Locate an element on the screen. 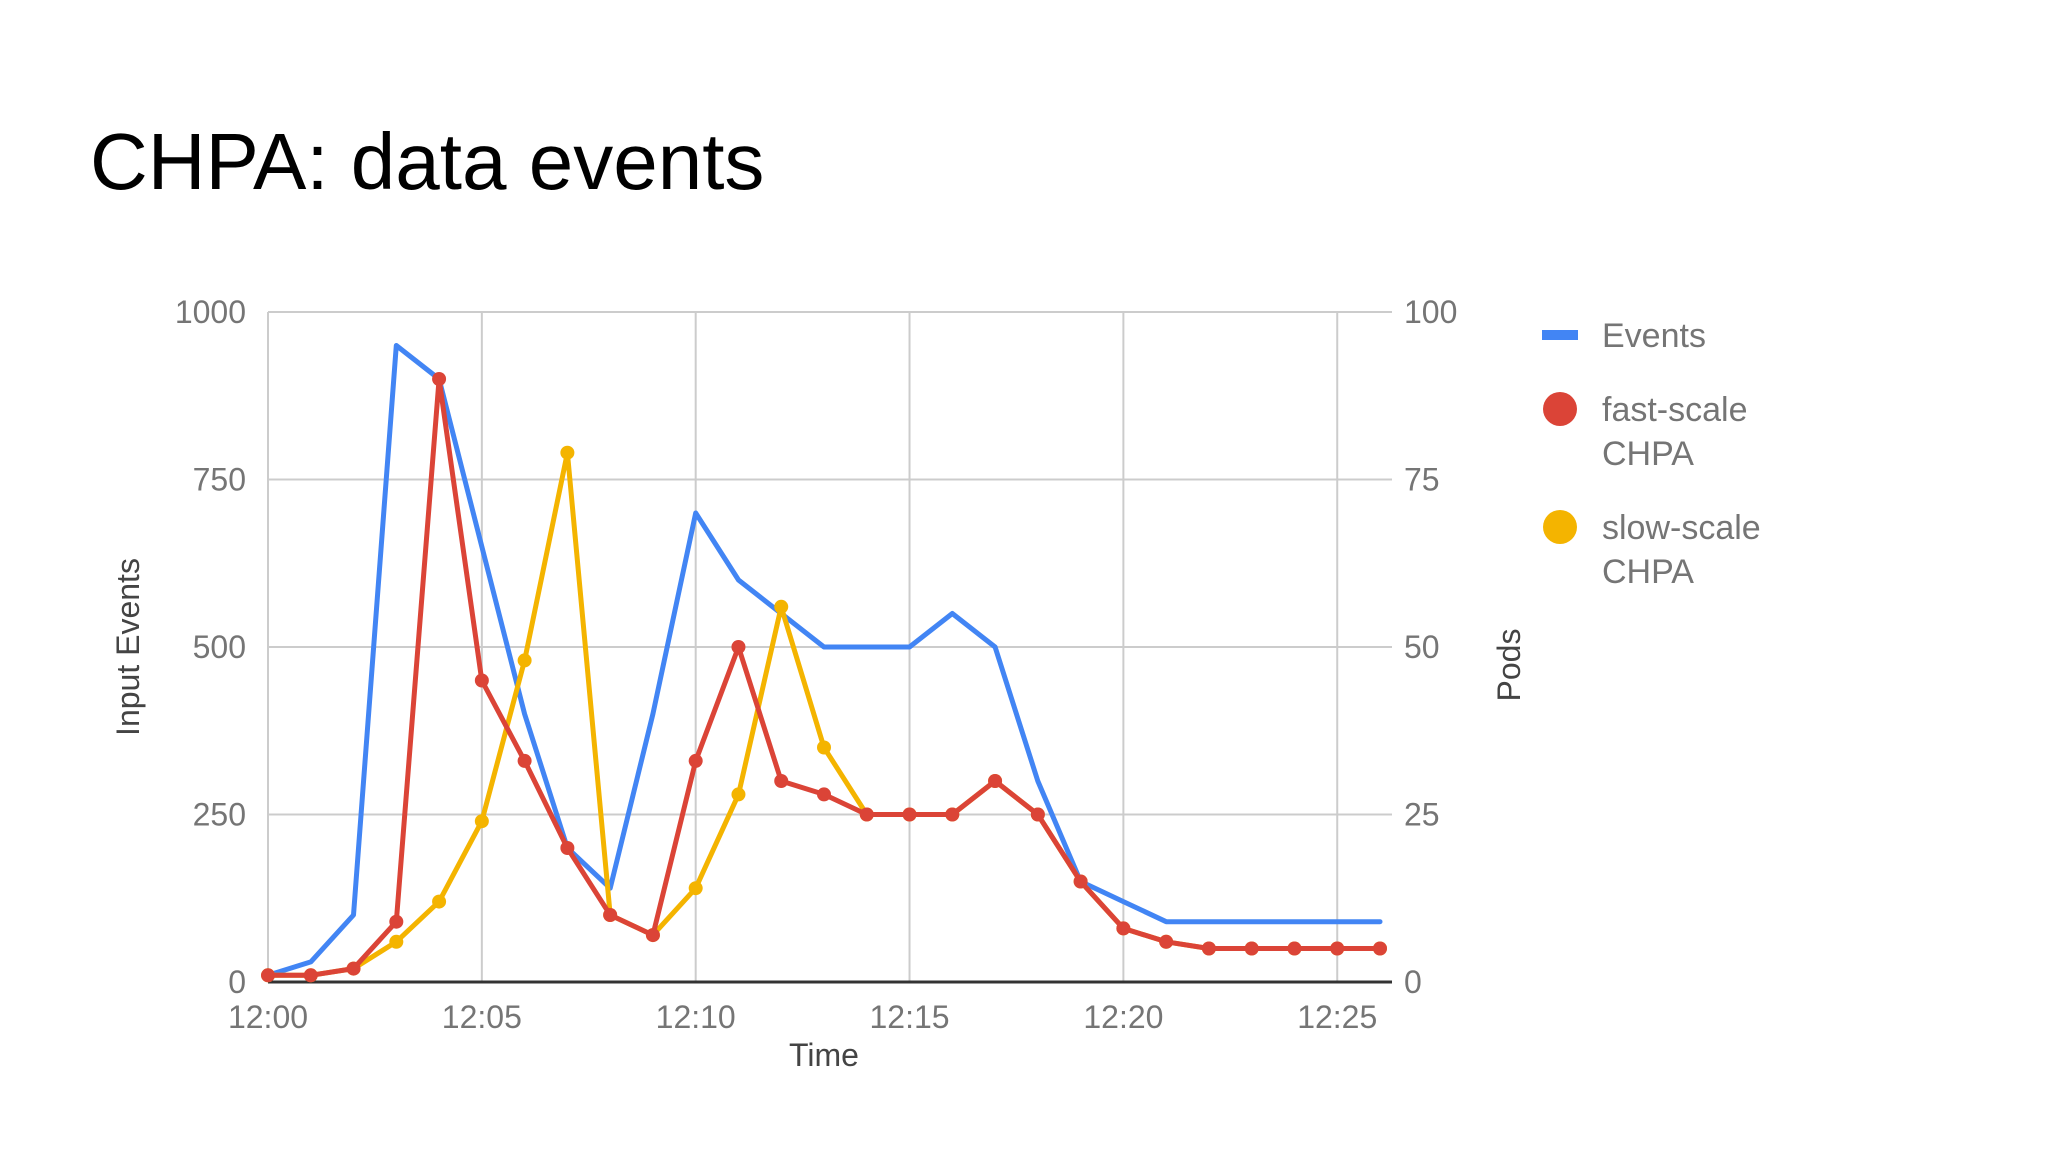  y-left-axis-title: Input Events is located at coordinates (128, 647).